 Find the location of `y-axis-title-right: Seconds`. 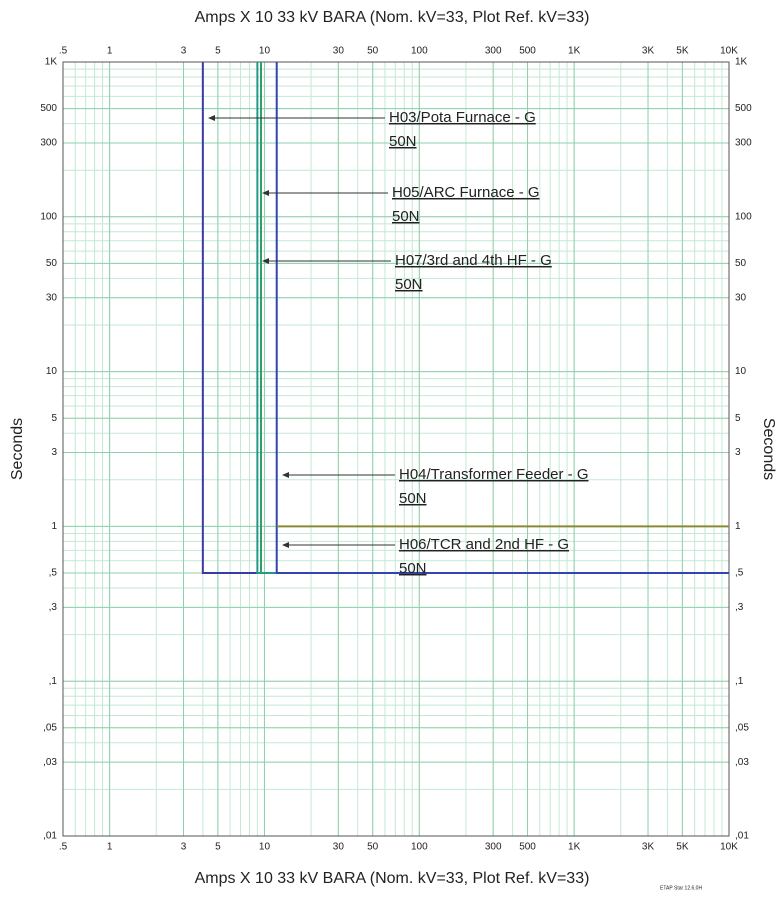

y-axis-title-right: Seconds is located at coordinates (768, 449).